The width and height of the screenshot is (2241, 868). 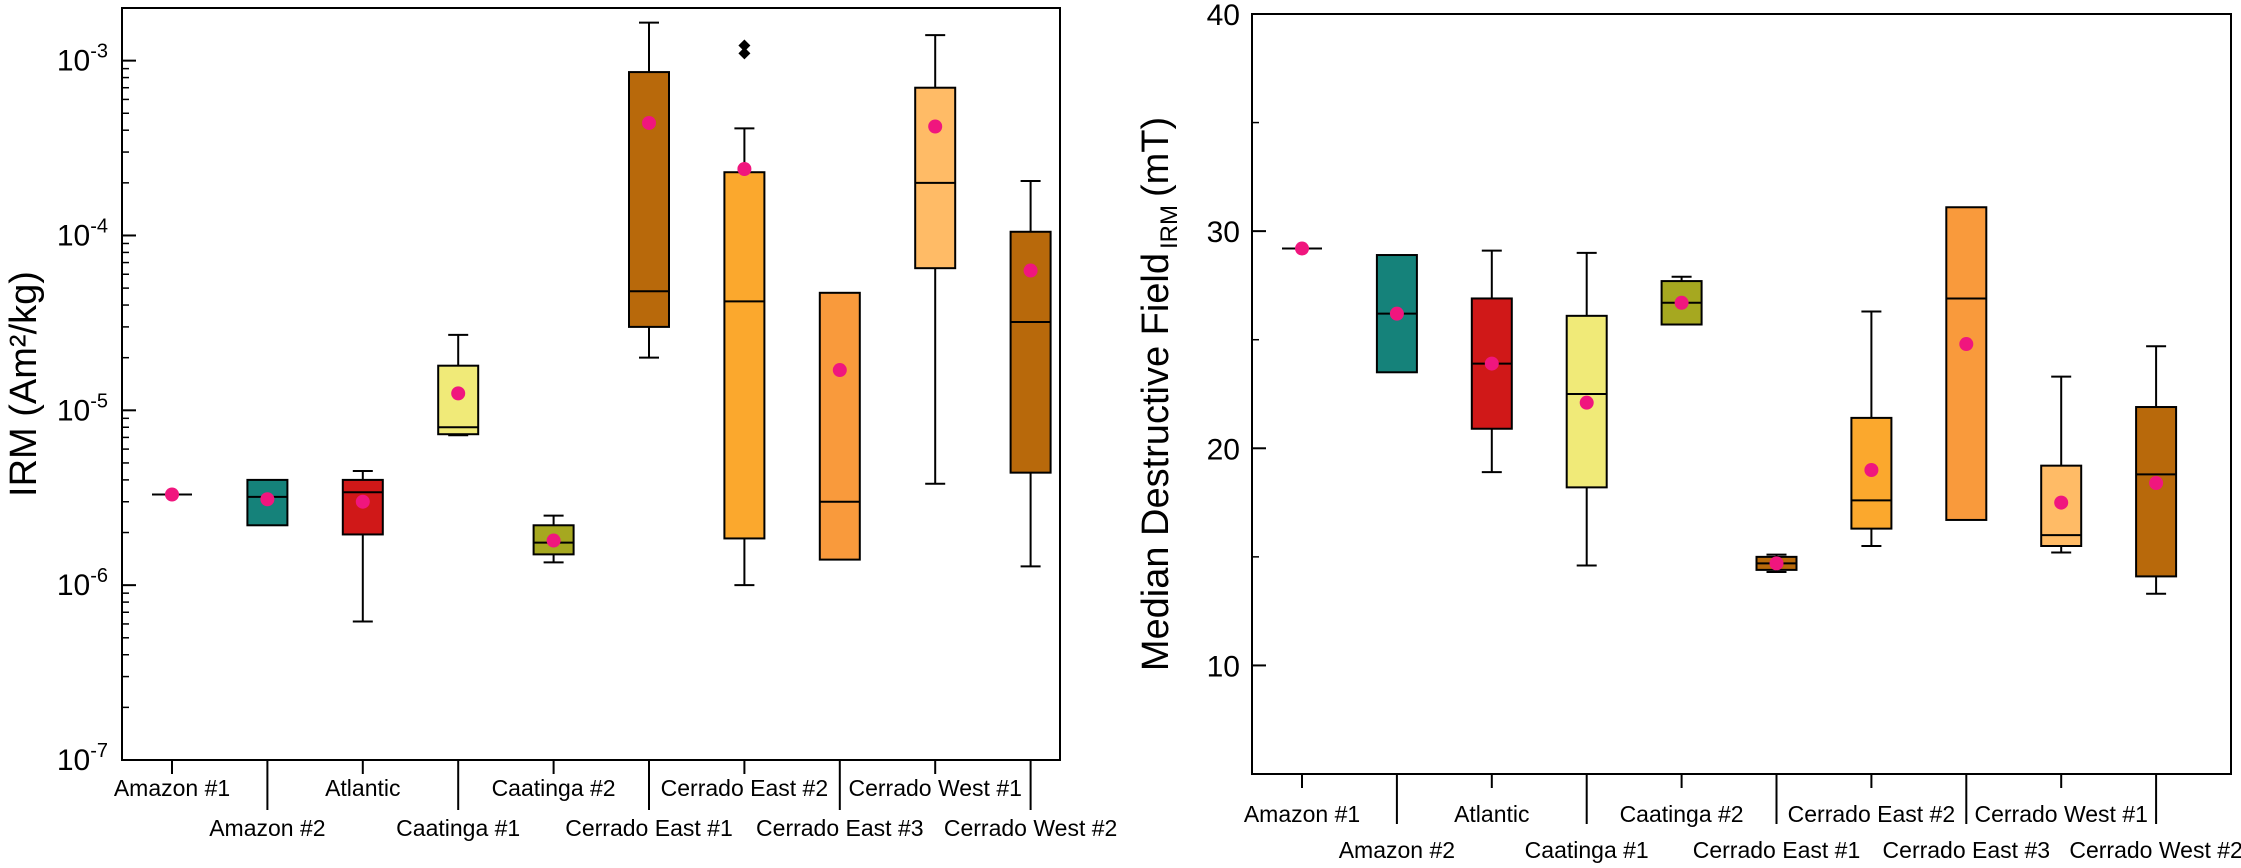 I want to click on mdf-y-axis-title-unit: (mT), so click(x=1156, y=157).